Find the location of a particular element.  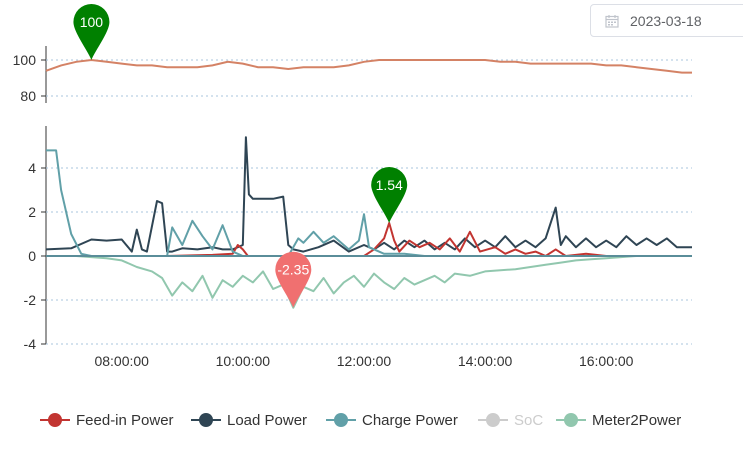

legend-item-meter2power: Meter2Power is located at coordinates (618, 420).